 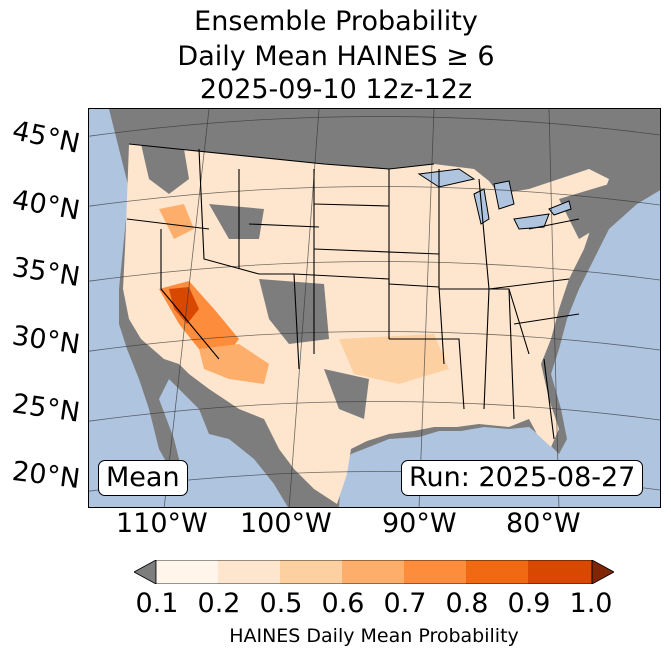 I want to click on lat-label-45n: 45°N, so click(x=46, y=137).